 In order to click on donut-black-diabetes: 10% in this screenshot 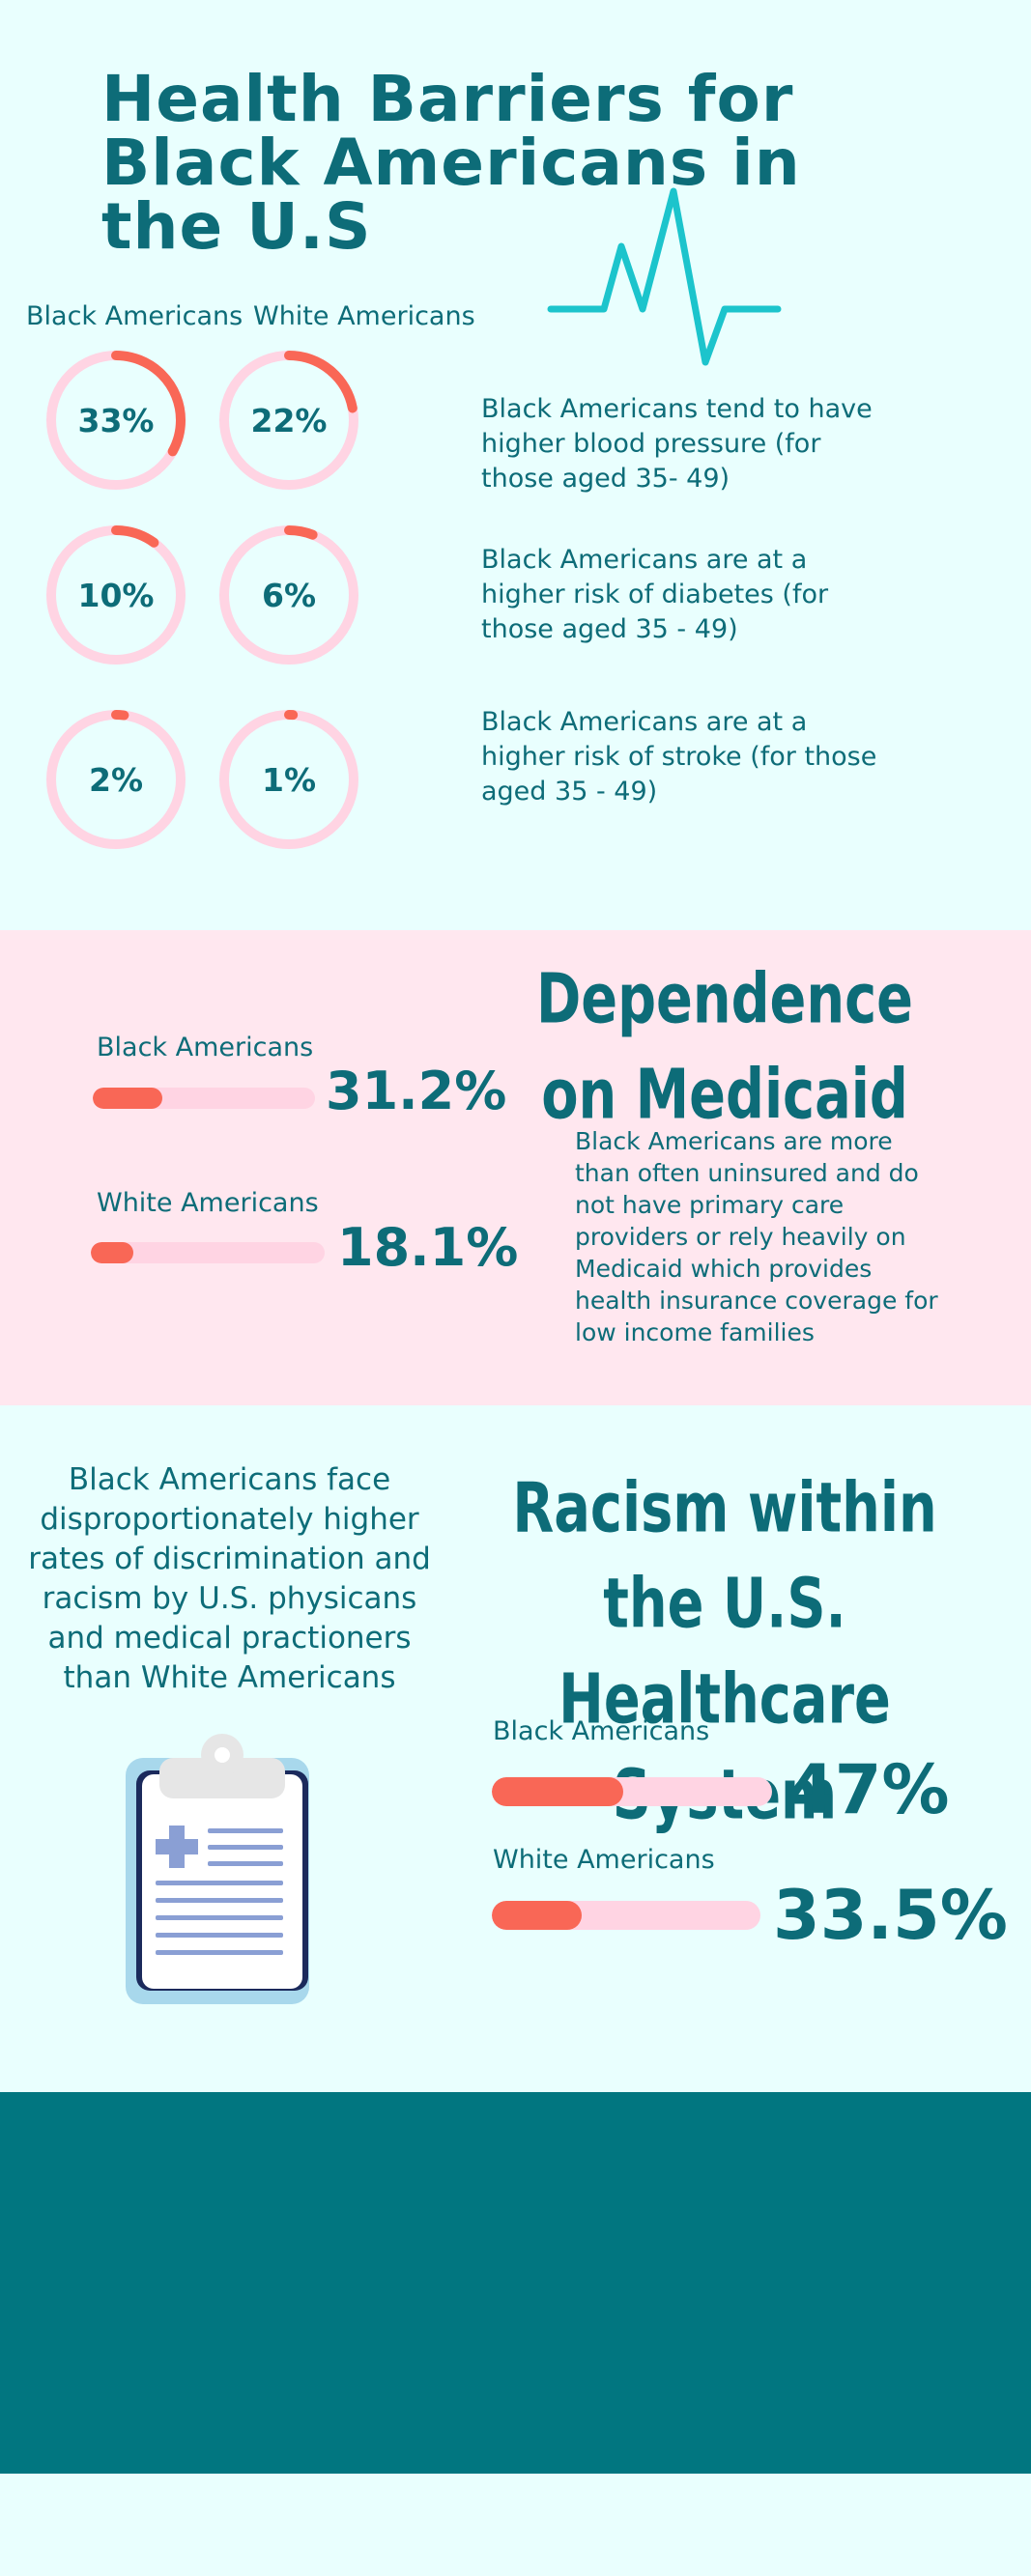, I will do `click(116, 595)`.